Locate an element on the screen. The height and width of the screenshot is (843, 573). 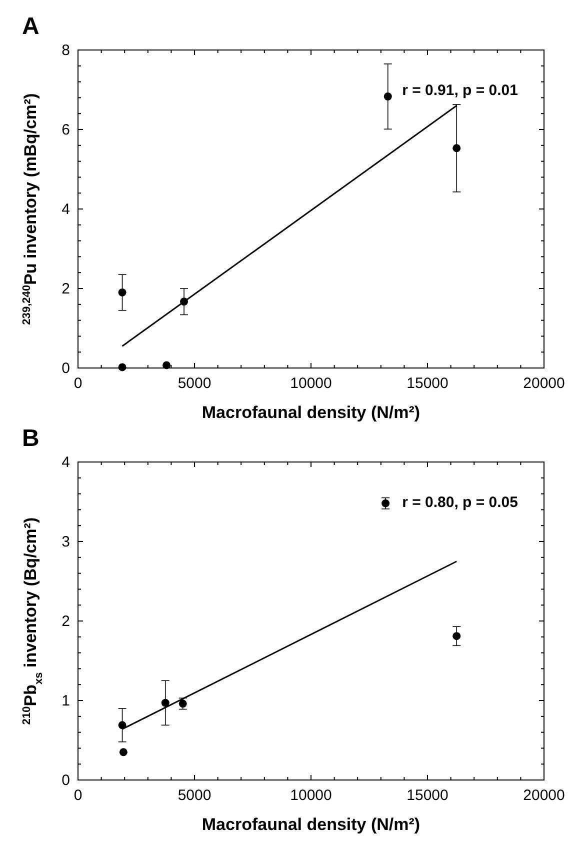
annotation: r = 0.80, p = 0.05 is located at coordinates (460, 502).